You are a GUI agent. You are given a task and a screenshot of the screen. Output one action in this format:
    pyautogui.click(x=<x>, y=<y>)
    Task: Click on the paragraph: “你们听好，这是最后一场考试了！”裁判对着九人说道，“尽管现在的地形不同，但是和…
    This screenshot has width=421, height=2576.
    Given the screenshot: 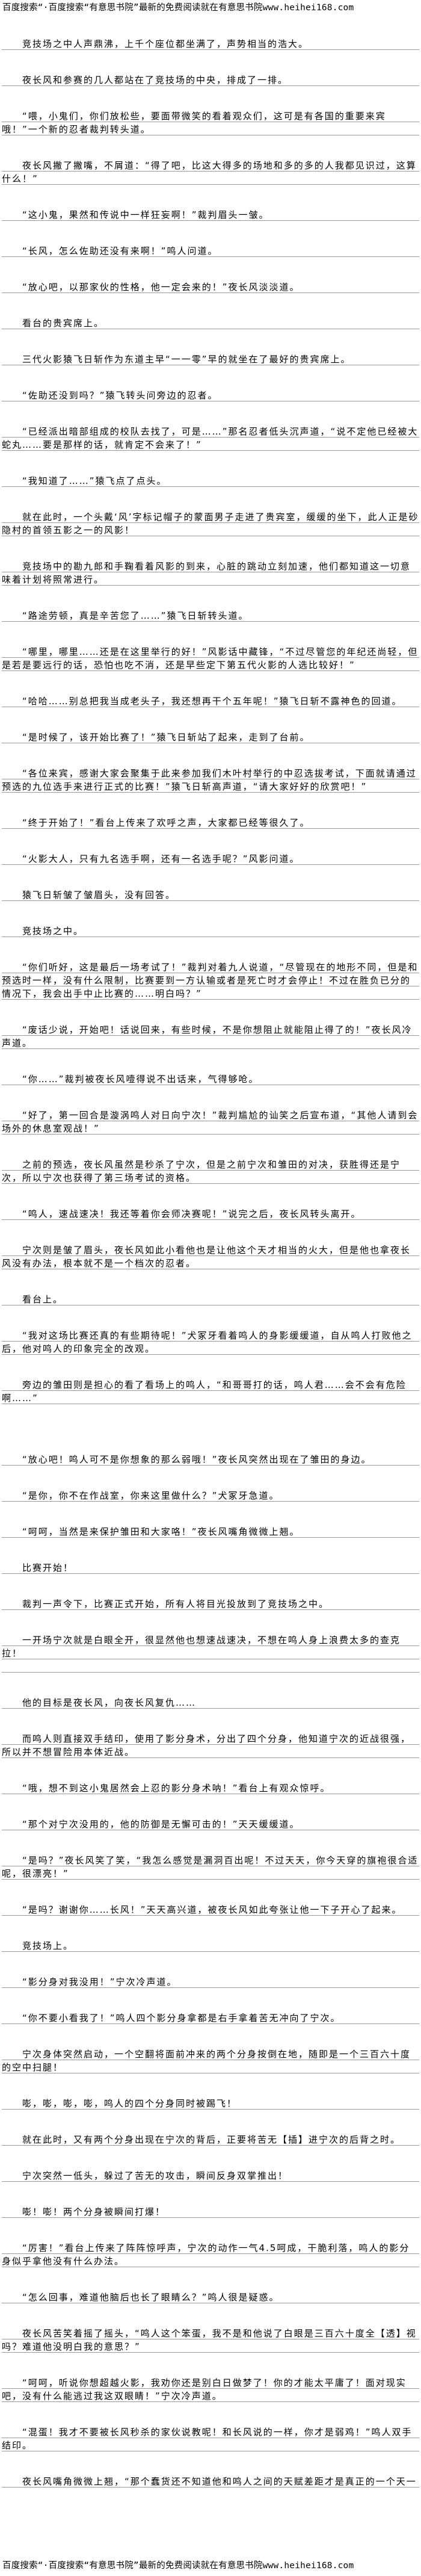 What is the action you would take?
    pyautogui.click(x=210, y=980)
    